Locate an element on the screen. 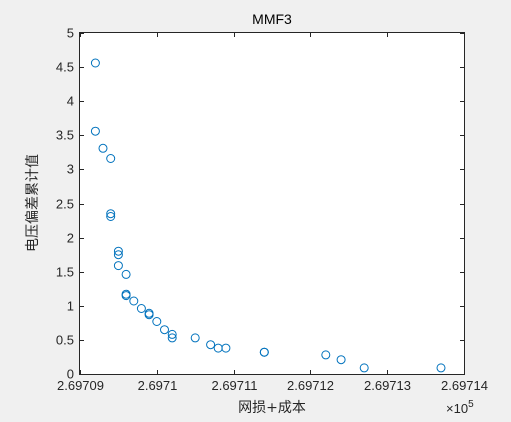  y-tick-label: 0 is located at coordinates (70, 374).